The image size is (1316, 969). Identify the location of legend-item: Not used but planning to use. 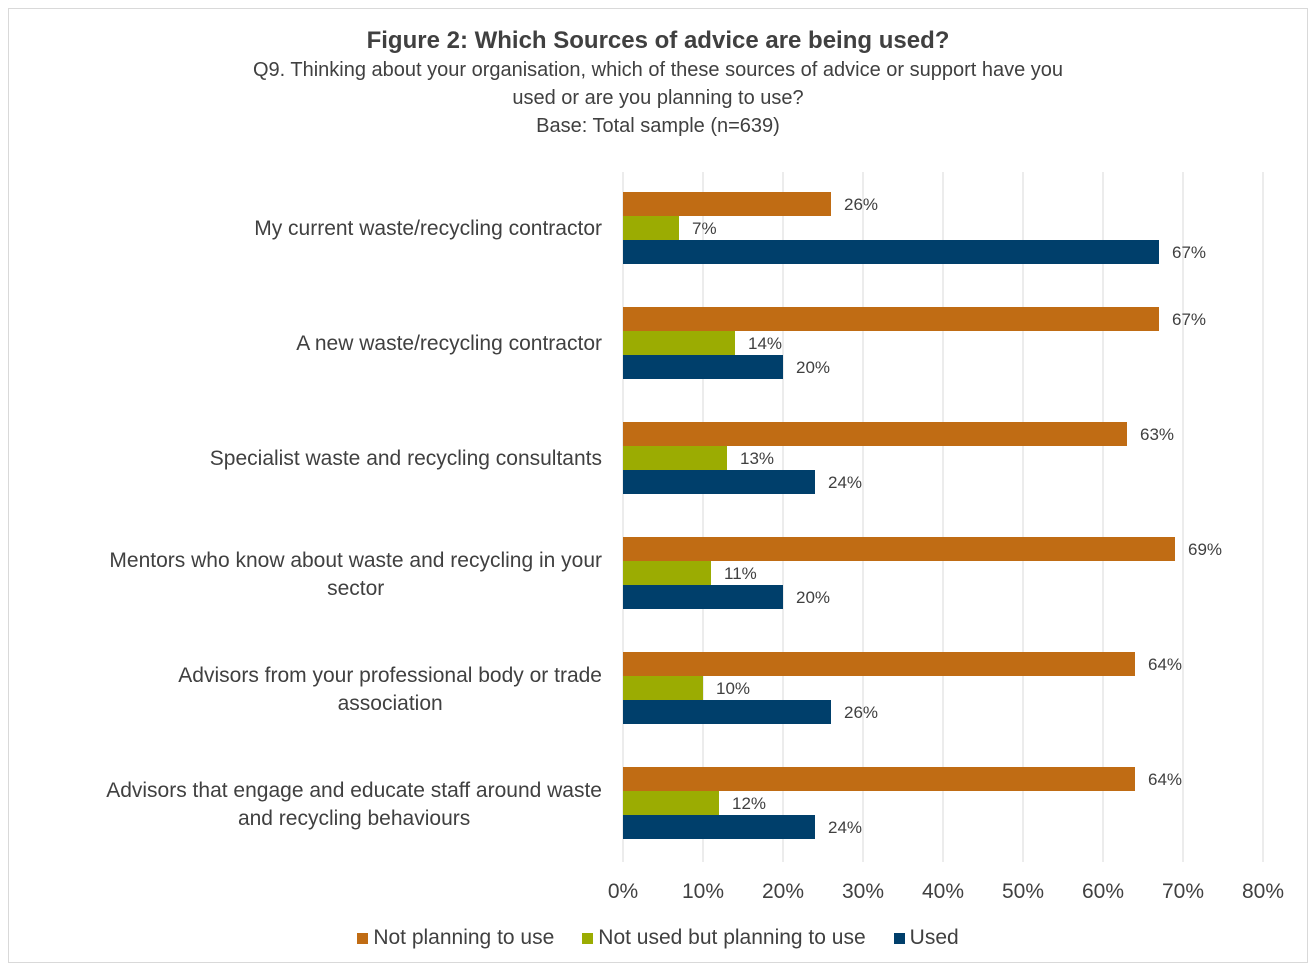
(724, 938).